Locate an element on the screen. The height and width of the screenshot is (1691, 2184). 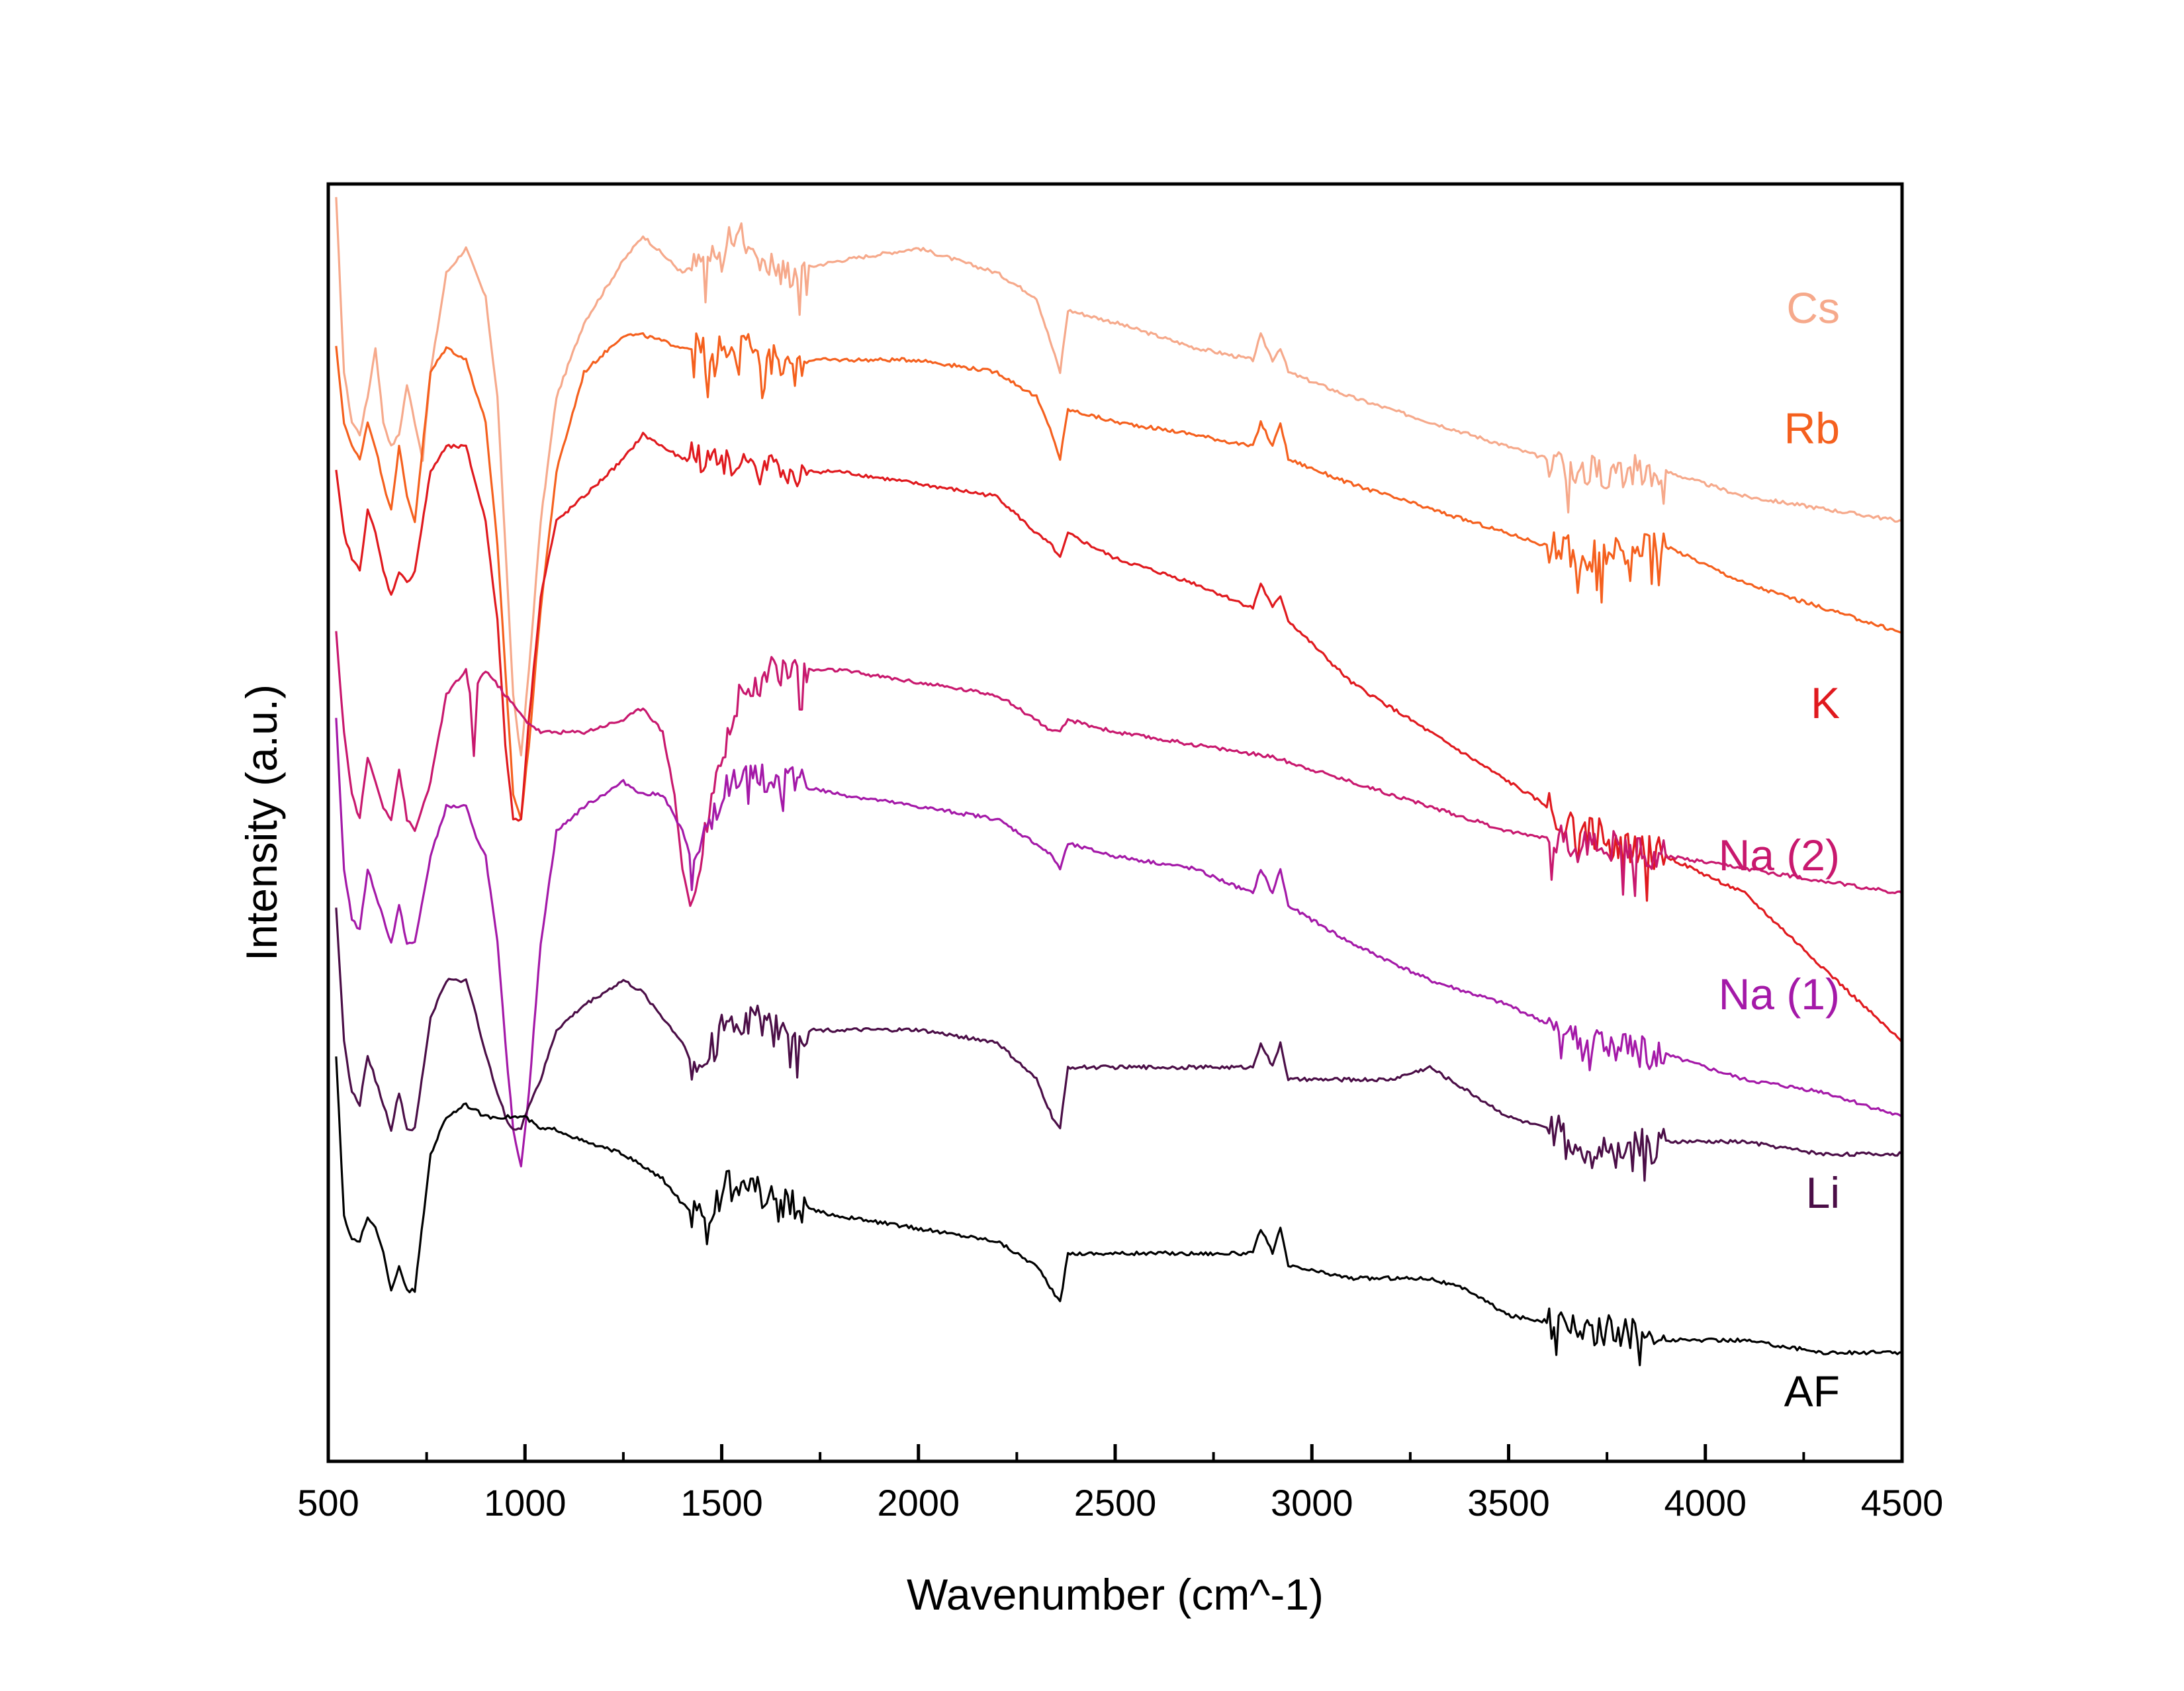
series-label: Cs is located at coordinates (1813, 307).